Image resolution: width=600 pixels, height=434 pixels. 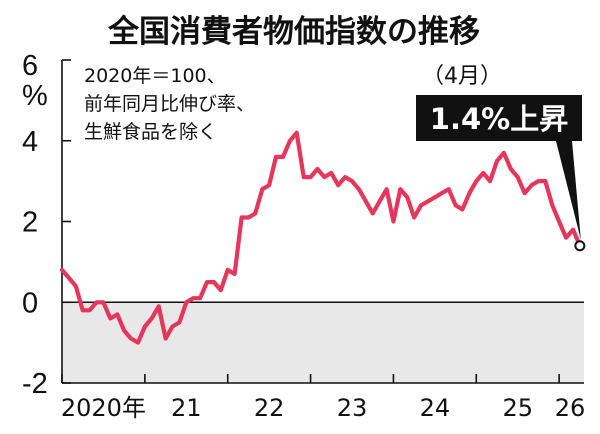 I want to click on x-tick-label: 2020年, so click(x=103, y=408).